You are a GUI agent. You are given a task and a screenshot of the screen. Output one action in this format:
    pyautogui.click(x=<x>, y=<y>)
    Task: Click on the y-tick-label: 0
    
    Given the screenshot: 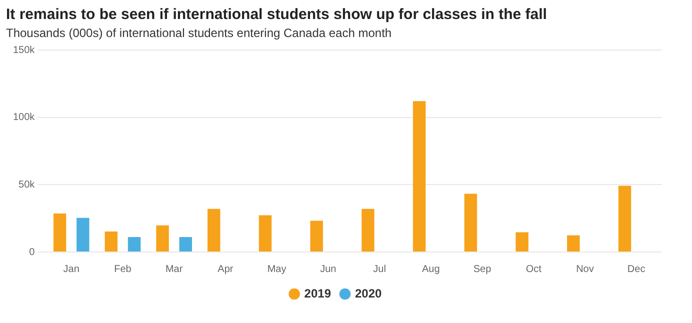 What is the action you would take?
    pyautogui.click(x=32, y=252)
    